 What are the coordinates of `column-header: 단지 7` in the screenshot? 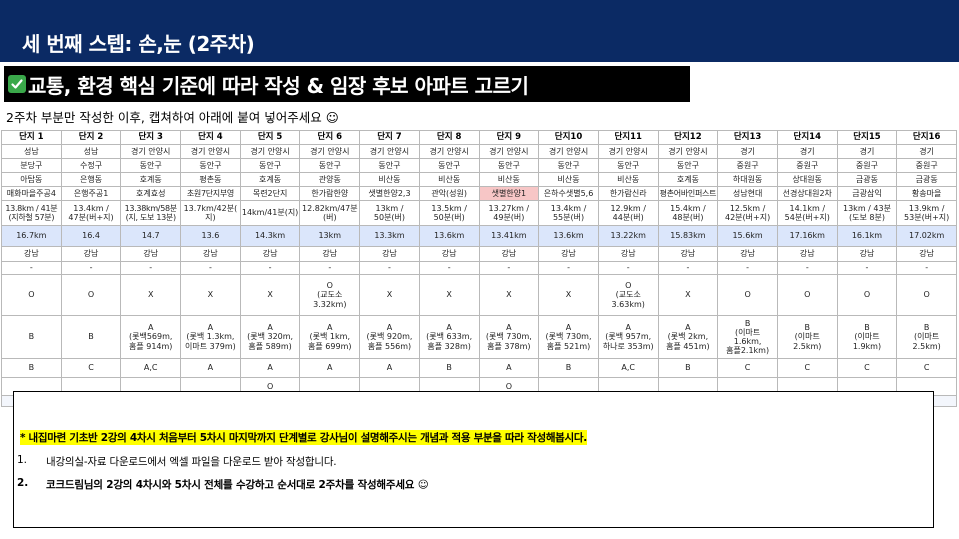 It's located at (389, 137).